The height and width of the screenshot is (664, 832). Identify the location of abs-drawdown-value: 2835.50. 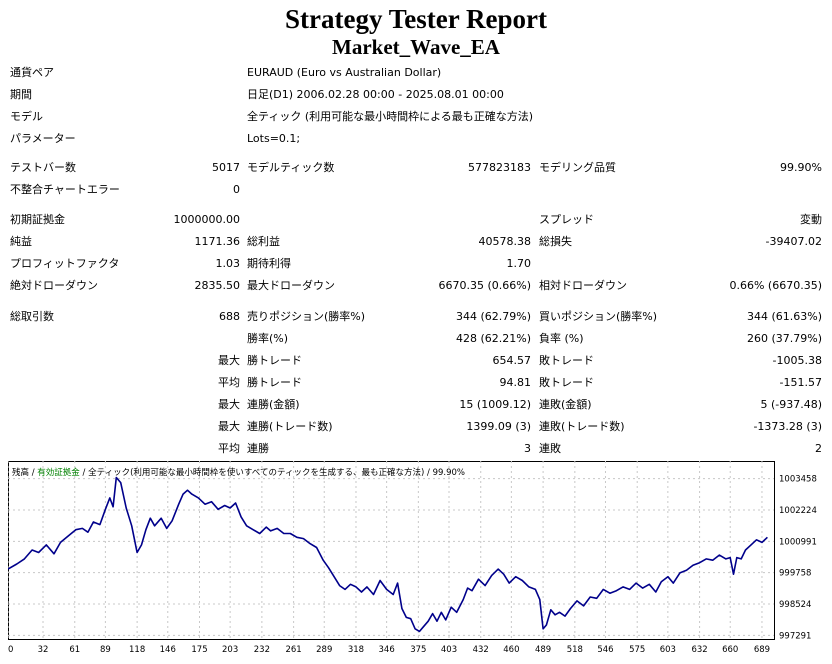
(217, 285).